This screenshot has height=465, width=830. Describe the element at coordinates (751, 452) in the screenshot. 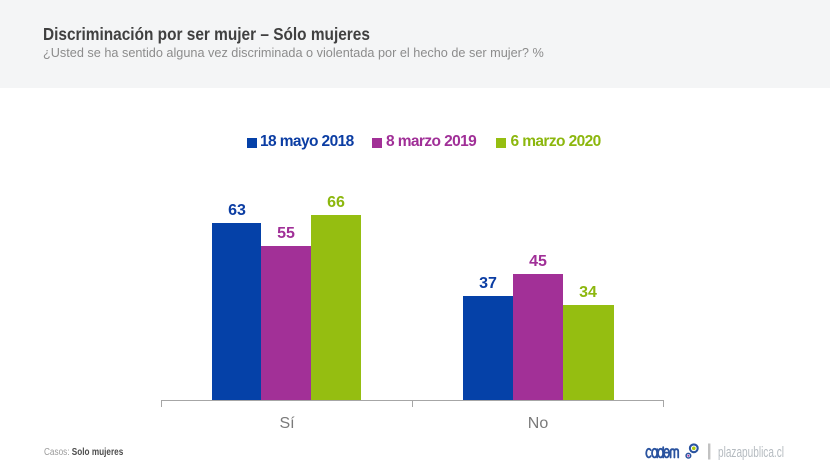

I see `svg-text: plazapublica.cl` at that location.